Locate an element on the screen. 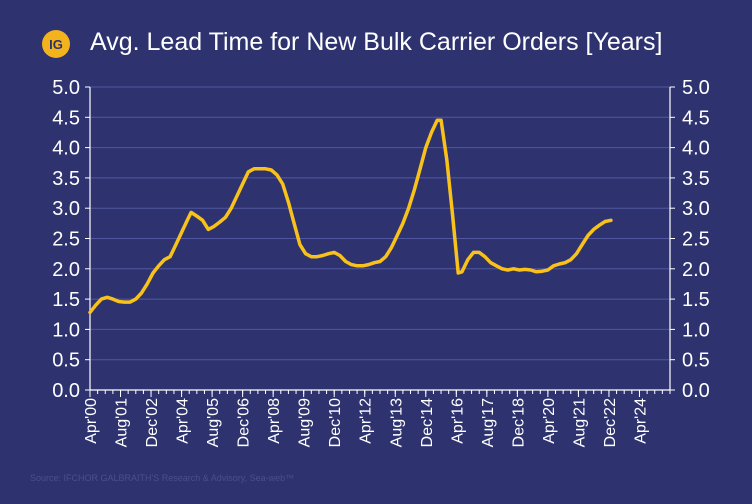 This screenshot has width=752, height=504. x-tick-label: Apr'00 is located at coordinates (91, 421).